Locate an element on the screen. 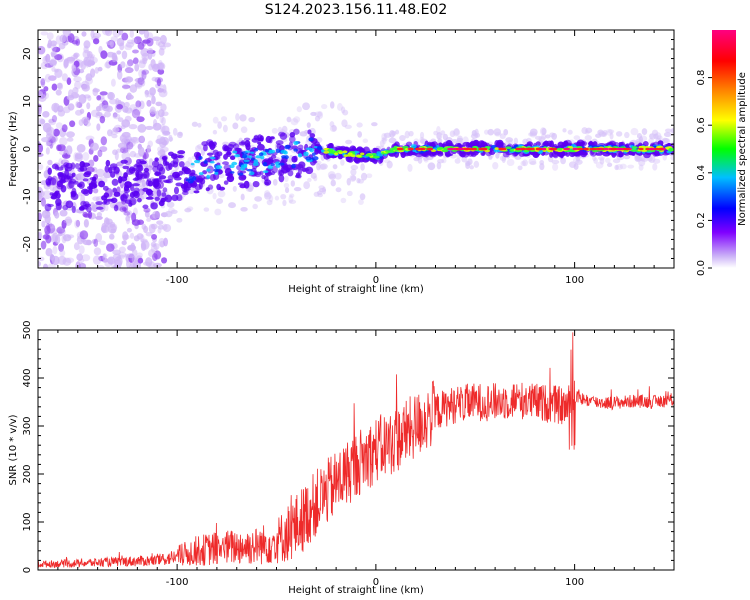 The width and height of the screenshot is (750, 600). spectrogram-x-tick-label: -100 is located at coordinates (177, 280).